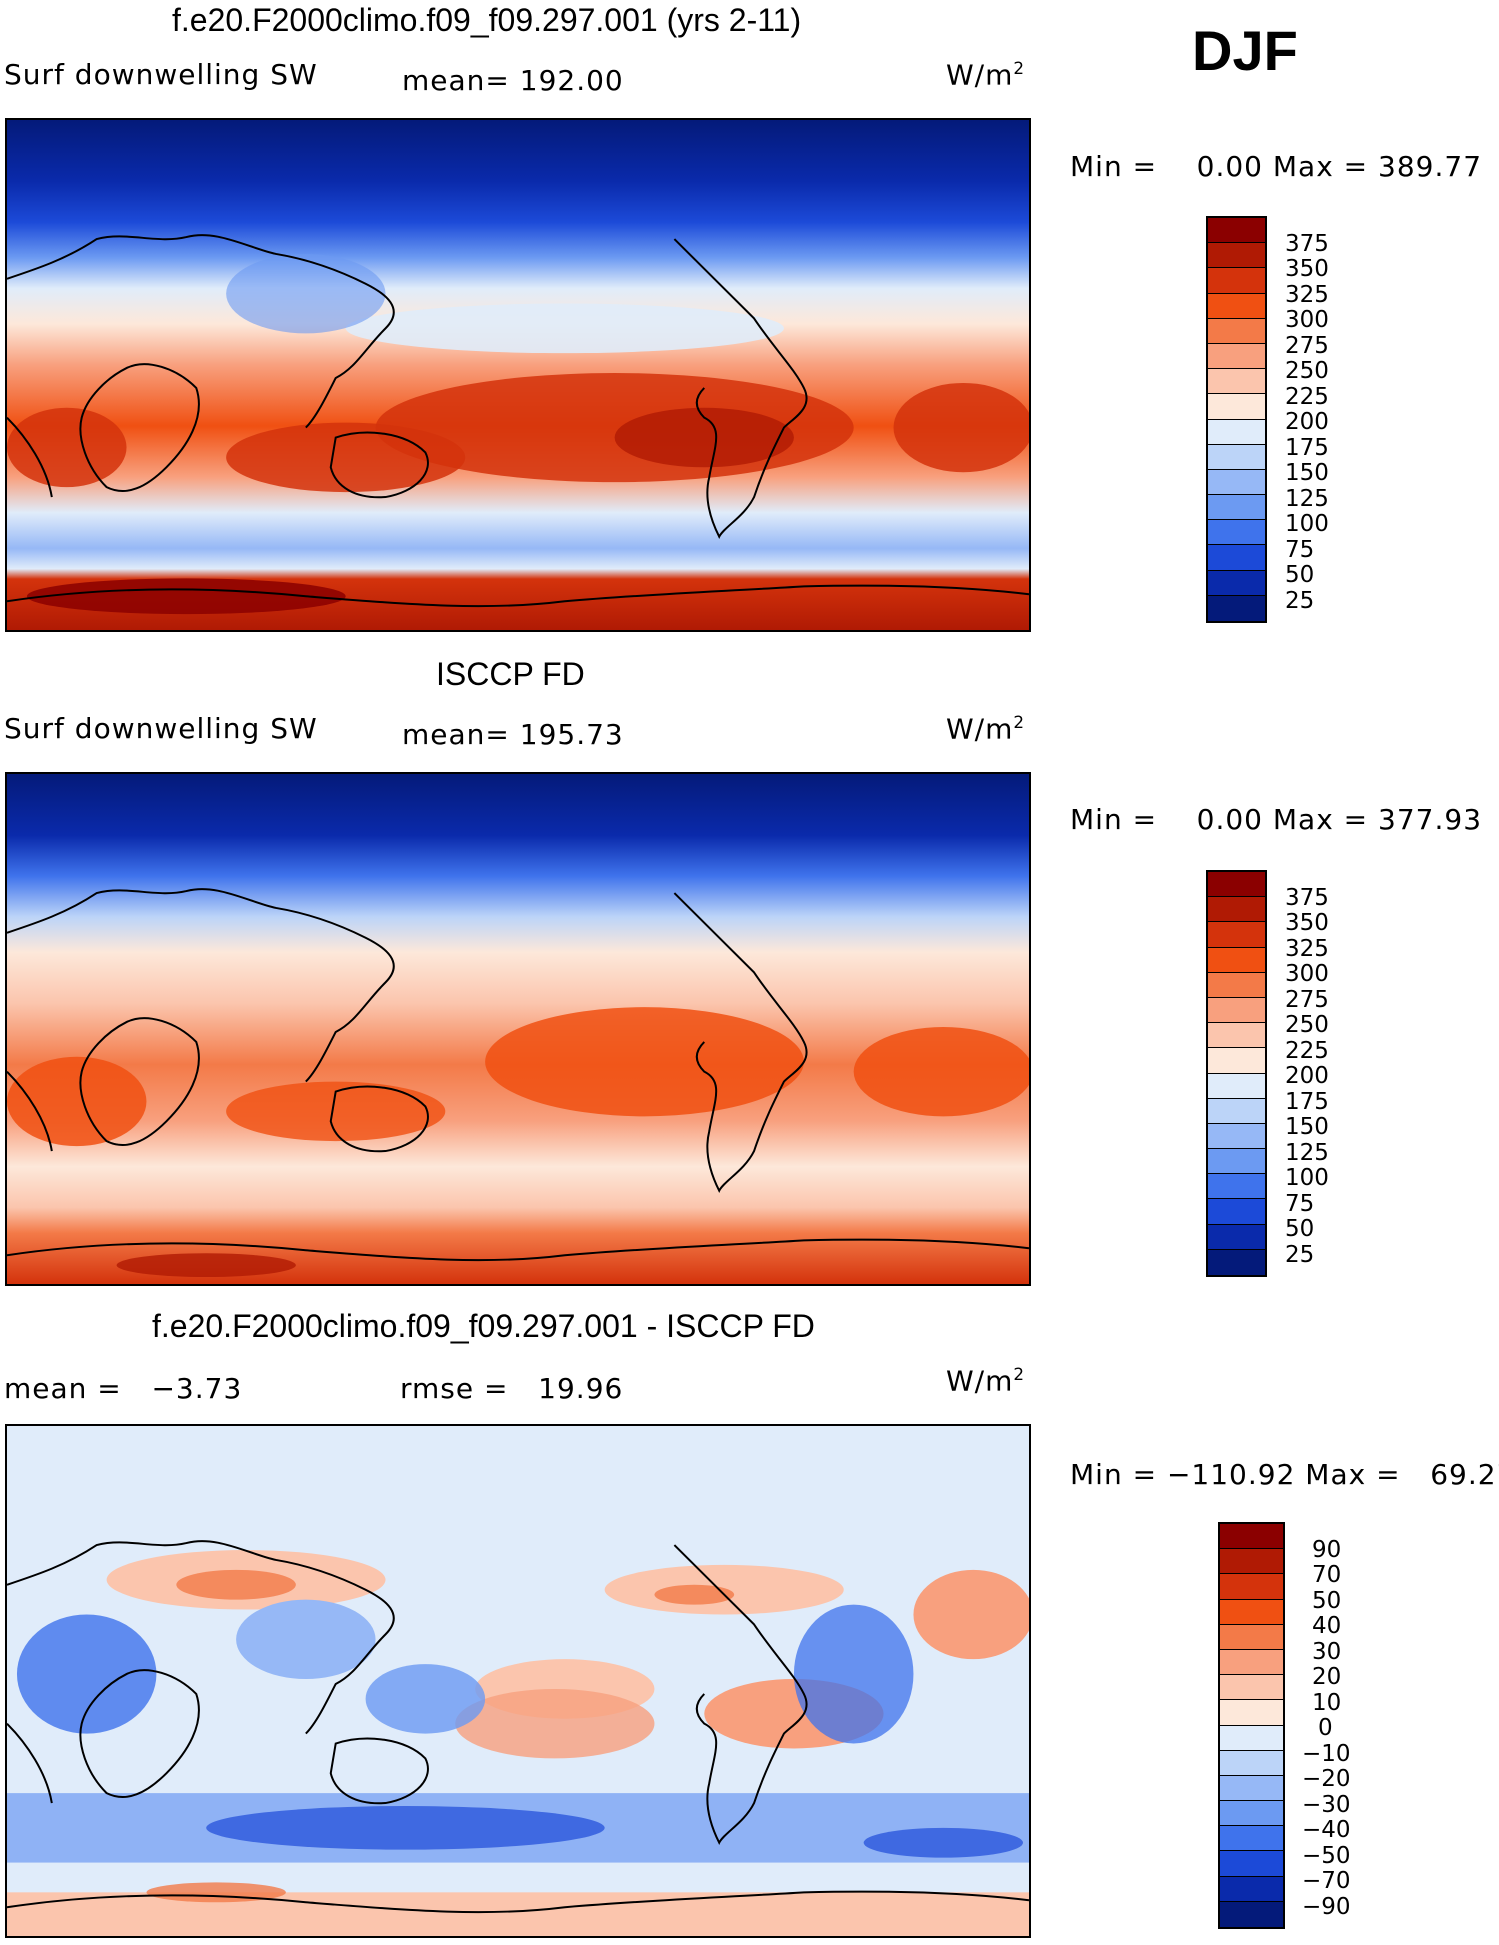 The width and height of the screenshot is (1499, 1945). Describe the element at coordinates (1325, 1728) in the screenshot. I see `cbar3-label: 0` at that location.